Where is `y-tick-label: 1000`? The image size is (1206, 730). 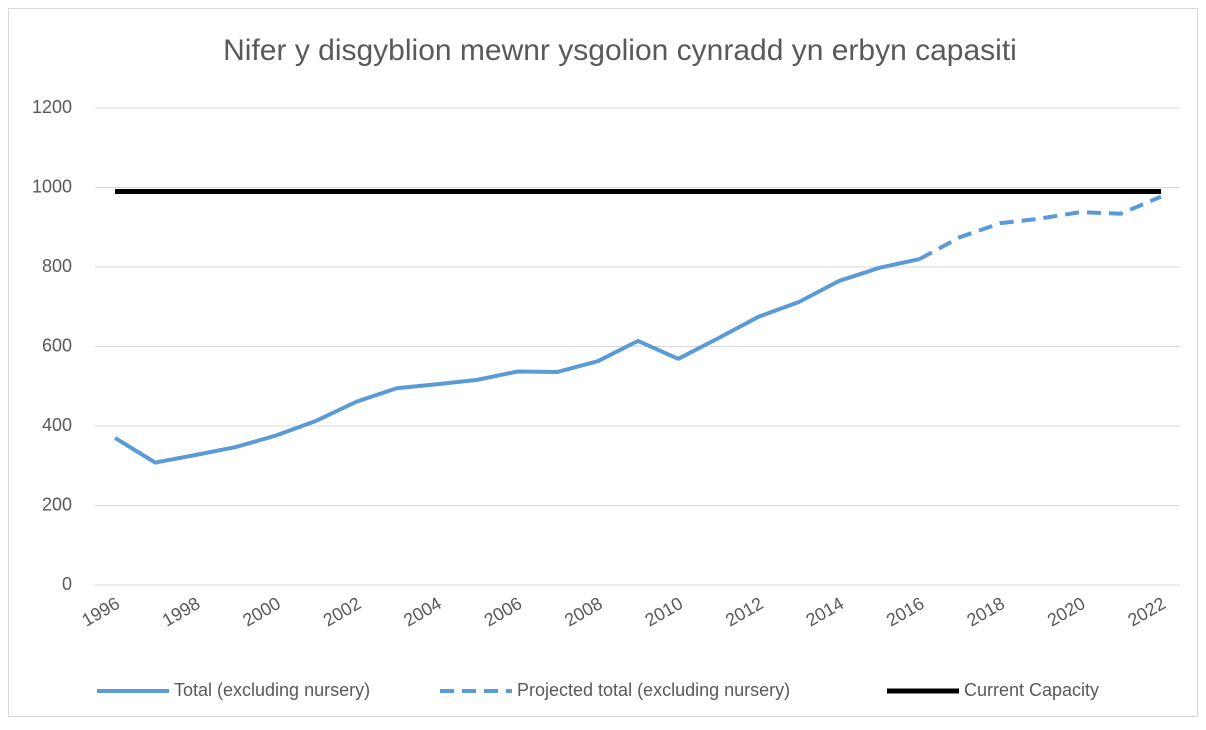 y-tick-label: 1000 is located at coordinates (52, 186).